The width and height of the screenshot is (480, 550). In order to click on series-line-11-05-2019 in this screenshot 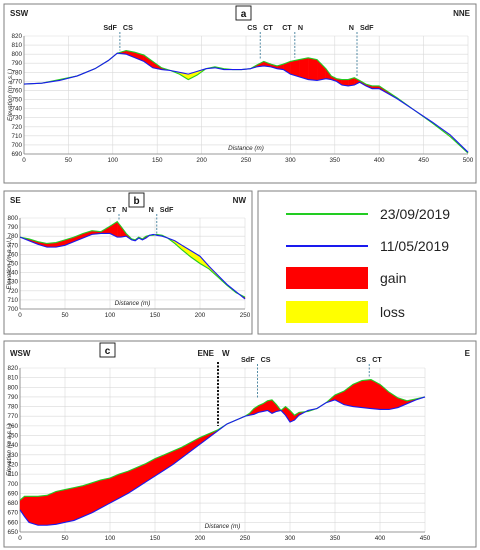, I will do `click(132, 266)`.